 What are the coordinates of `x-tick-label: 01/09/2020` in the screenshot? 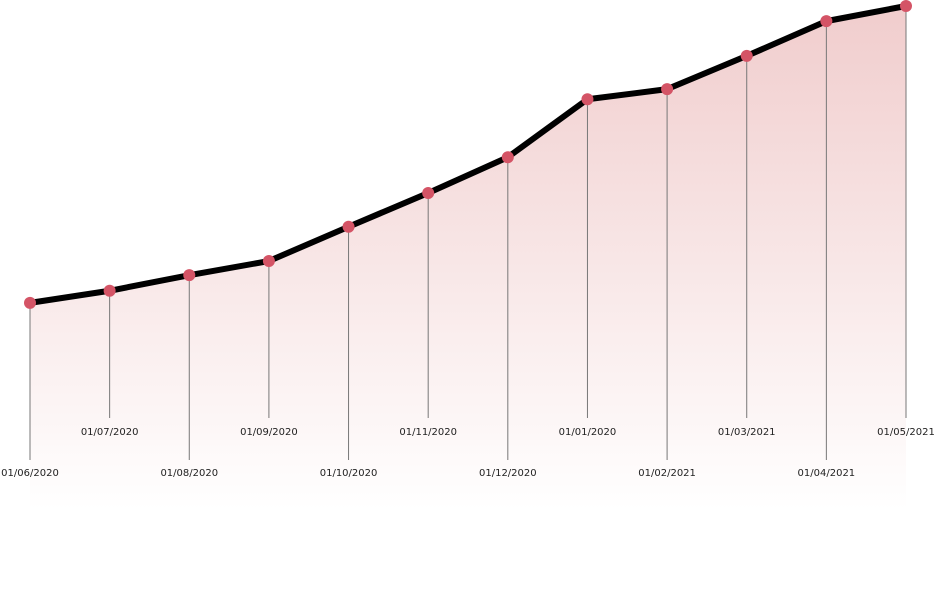 It's located at (269, 432).